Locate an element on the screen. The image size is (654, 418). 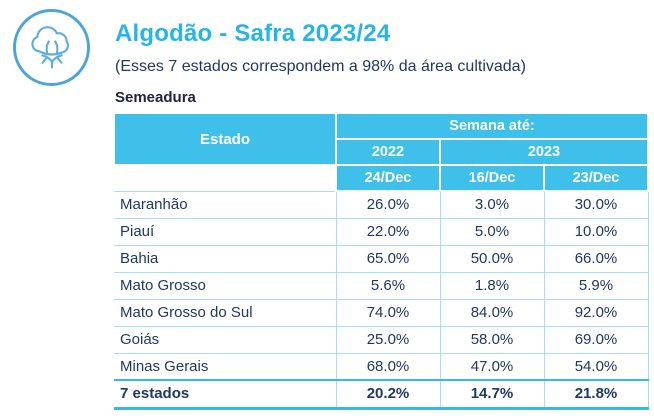
cotton-flower-icon is located at coordinates (49, 47).